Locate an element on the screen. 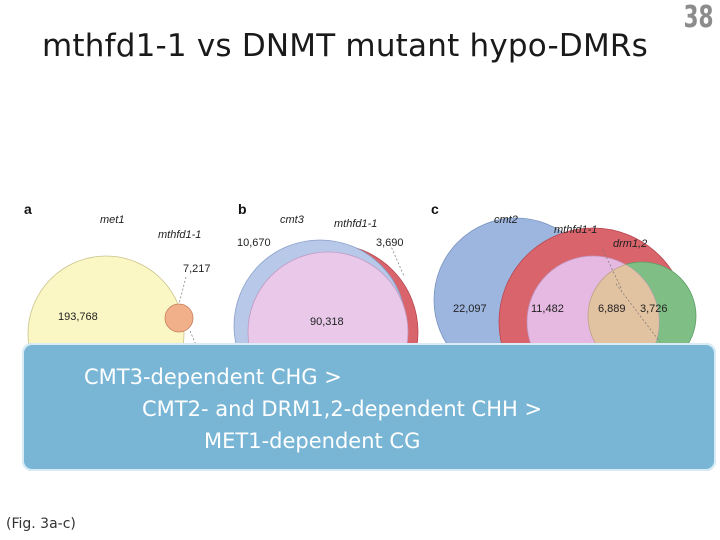  panel-b-set-mthfd1: mthfd1-1 is located at coordinates (355, 224).